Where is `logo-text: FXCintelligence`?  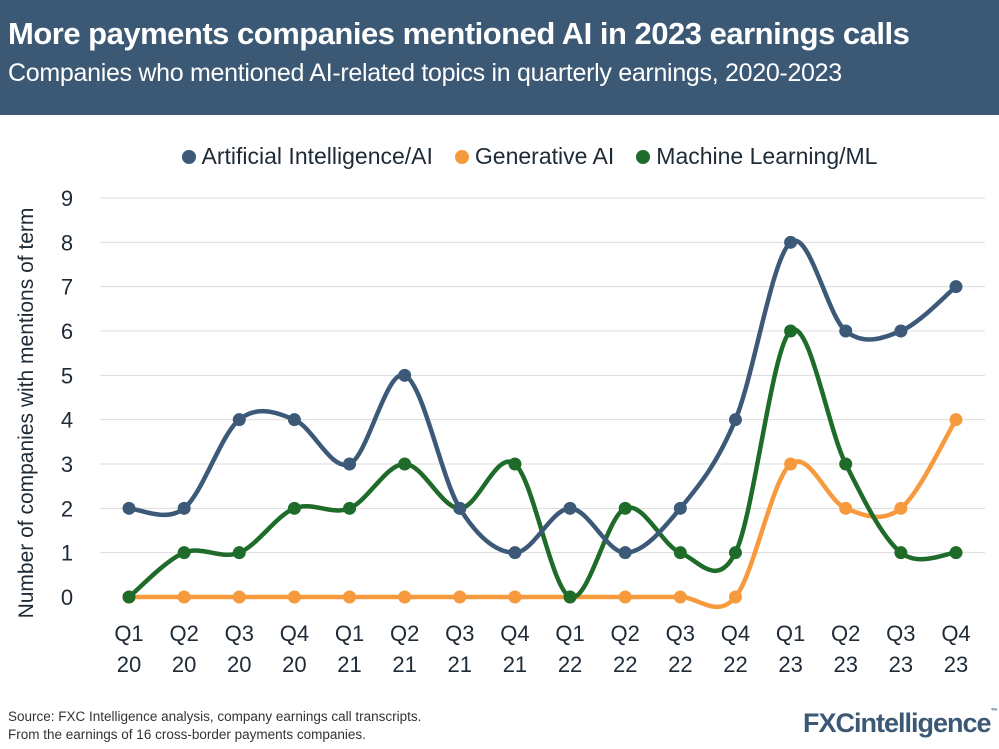
logo-text: FXCintelligence is located at coordinates (897, 723).